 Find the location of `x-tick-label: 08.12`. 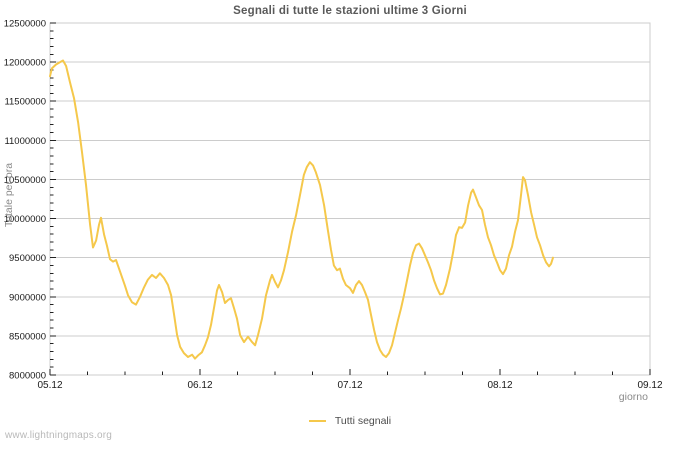

x-tick-label: 08.12 is located at coordinates (499, 385).